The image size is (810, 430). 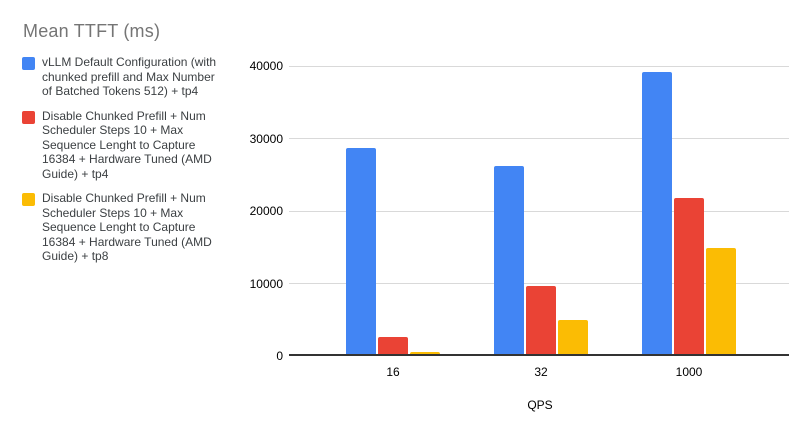 What do you see at coordinates (279, 356) in the screenshot?
I see `y-tick-label-0: 0` at bounding box center [279, 356].